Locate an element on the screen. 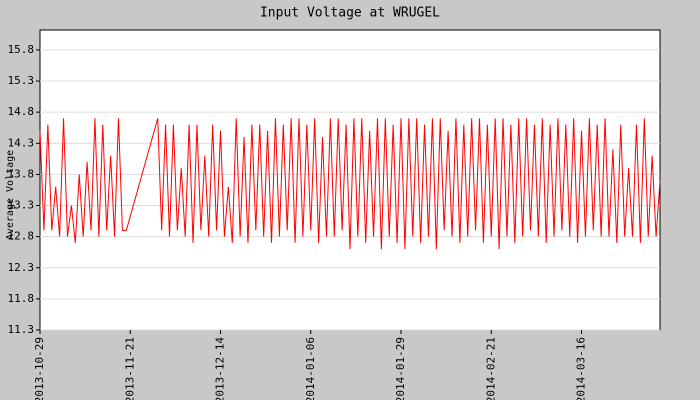  y-tick-label: 14.3 is located at coordinates (21, 142).